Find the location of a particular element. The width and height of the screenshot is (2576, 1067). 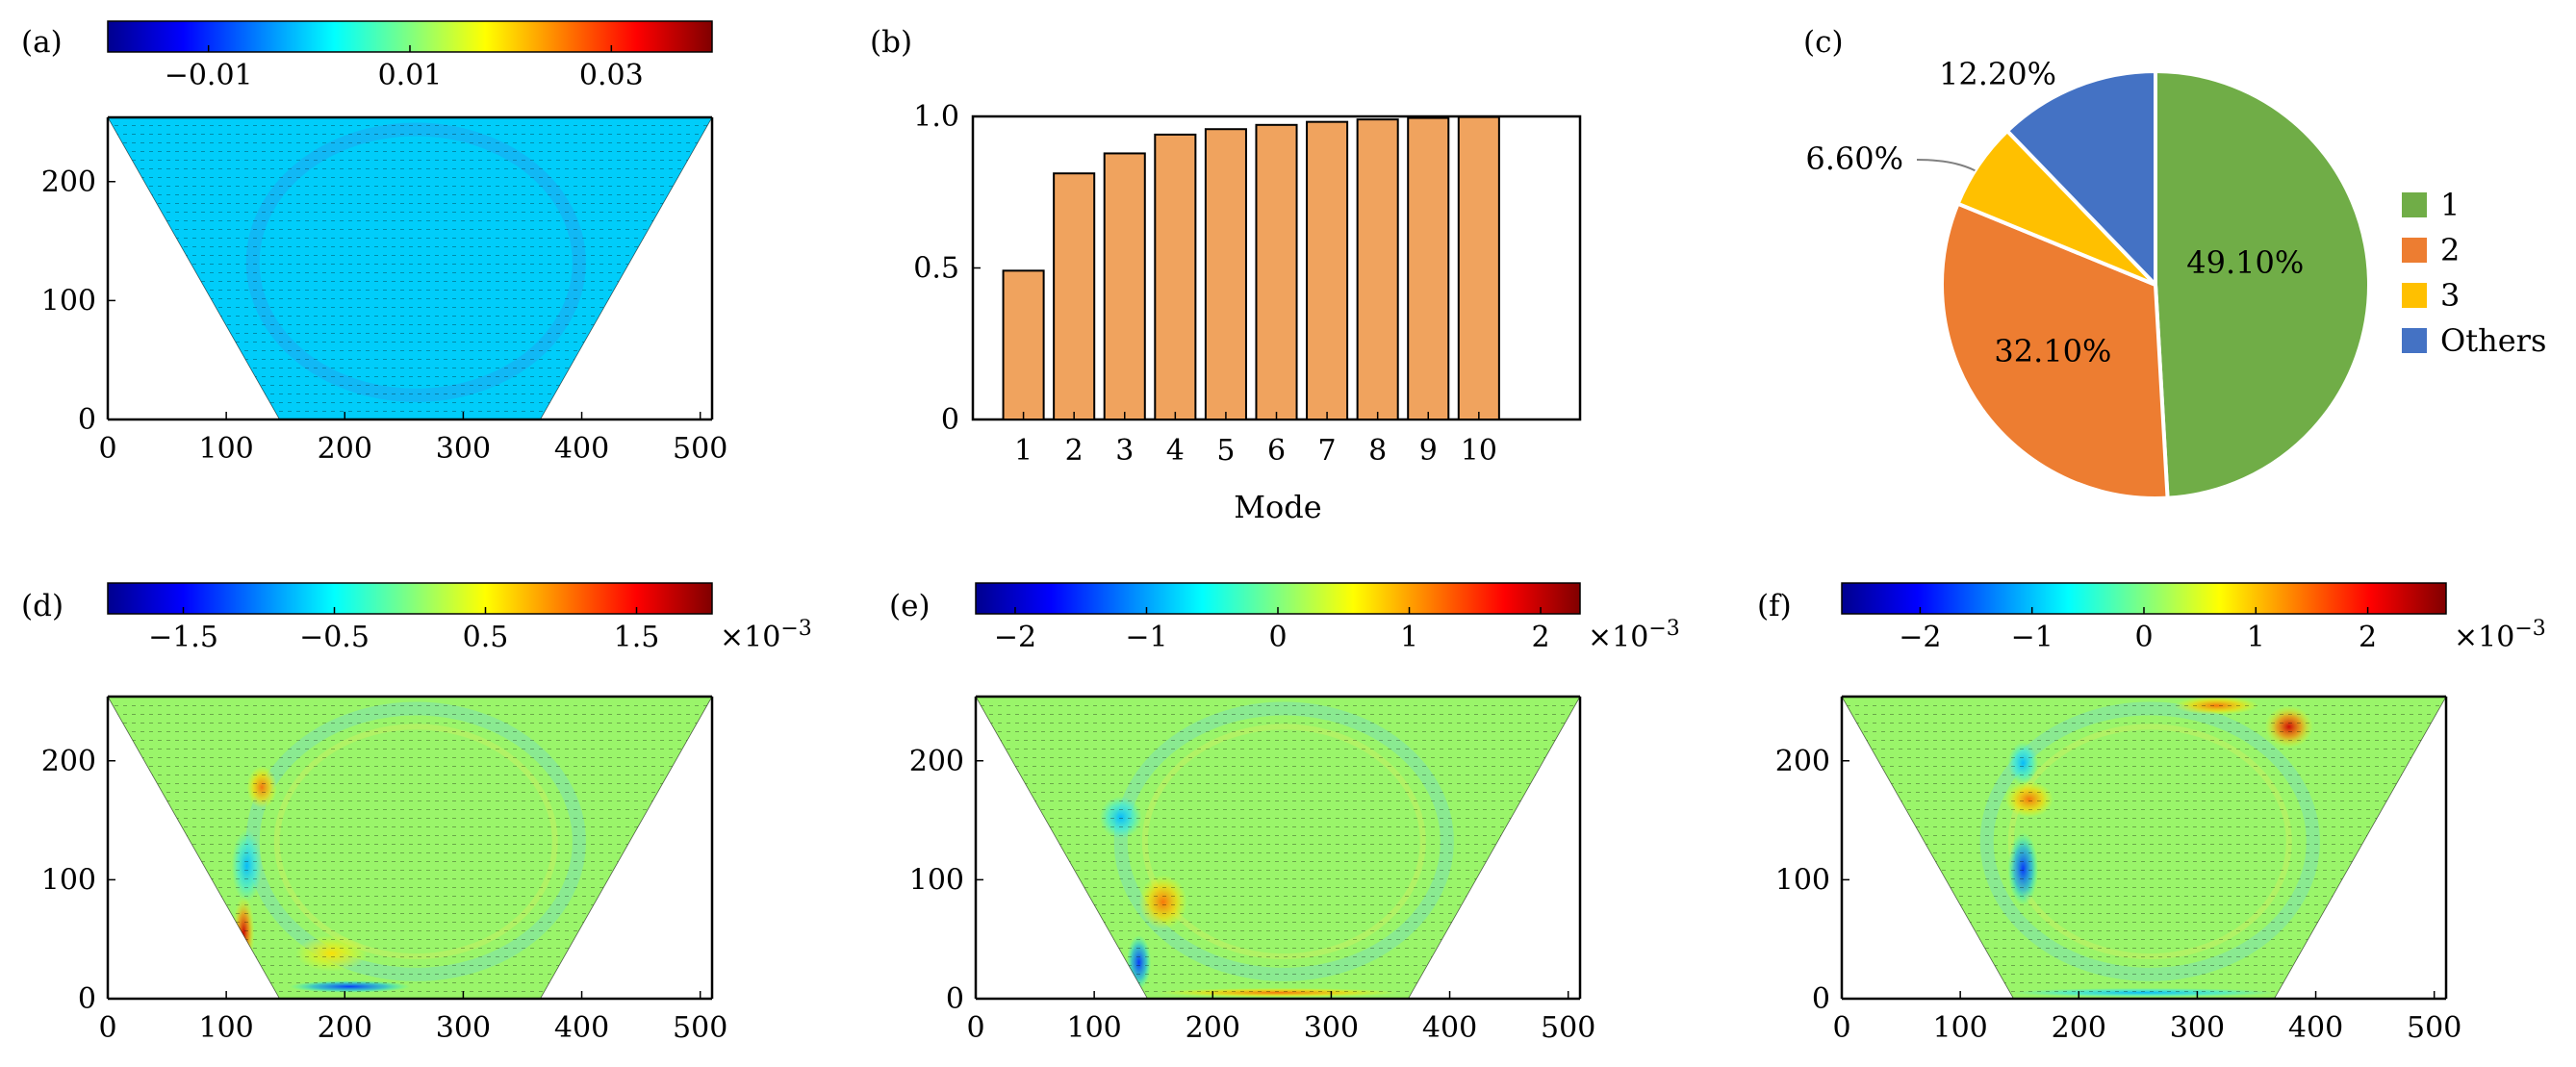

colorbar-tick-label: 0.01 is located at coordinates (410, 75).